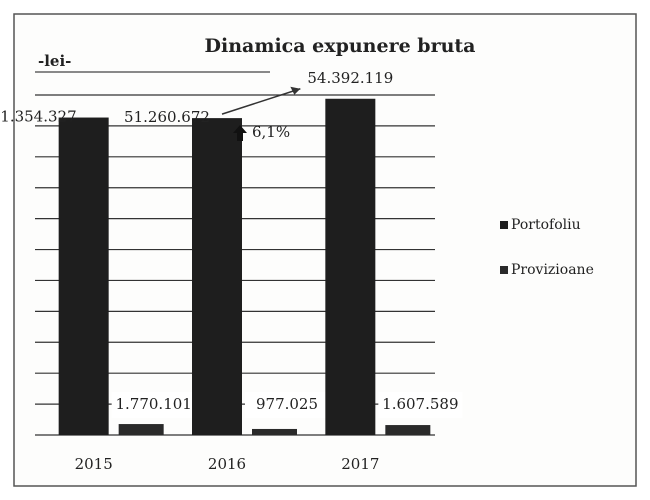 The image size is (650, 500). What do you see at coordinates (38, 117) in the screenshot?
I see `data-label: 51.354.327` at bounding box center [38, 117].